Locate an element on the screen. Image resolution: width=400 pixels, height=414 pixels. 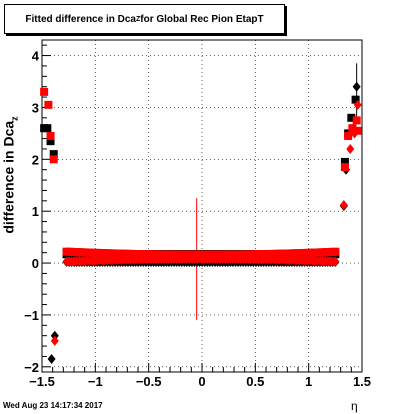
y-tick-label: 4 is located at coordinates (36, 56).